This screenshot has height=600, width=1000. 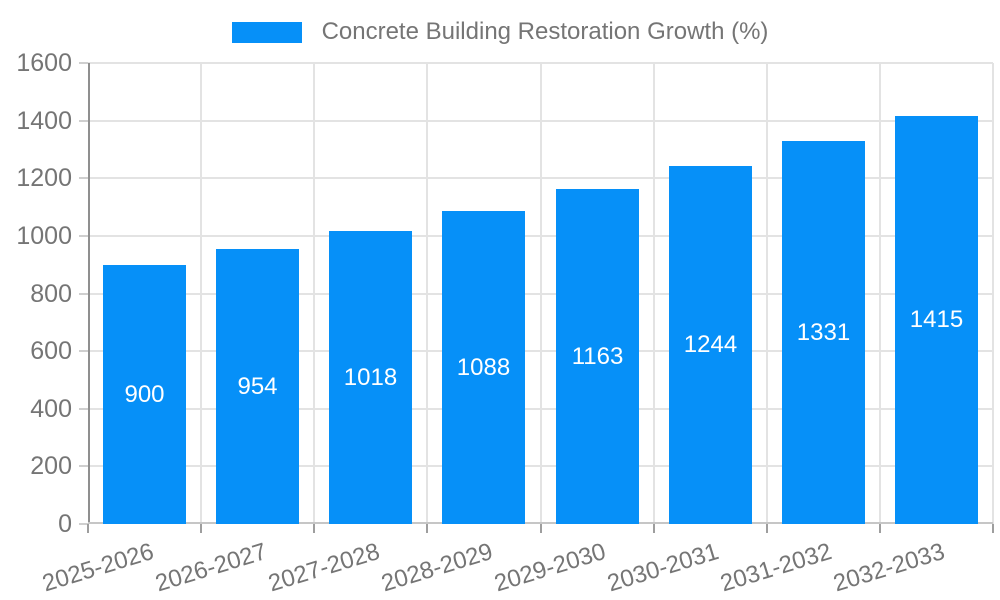 I want to click on x-axis-line, so click(x=540, y=523).